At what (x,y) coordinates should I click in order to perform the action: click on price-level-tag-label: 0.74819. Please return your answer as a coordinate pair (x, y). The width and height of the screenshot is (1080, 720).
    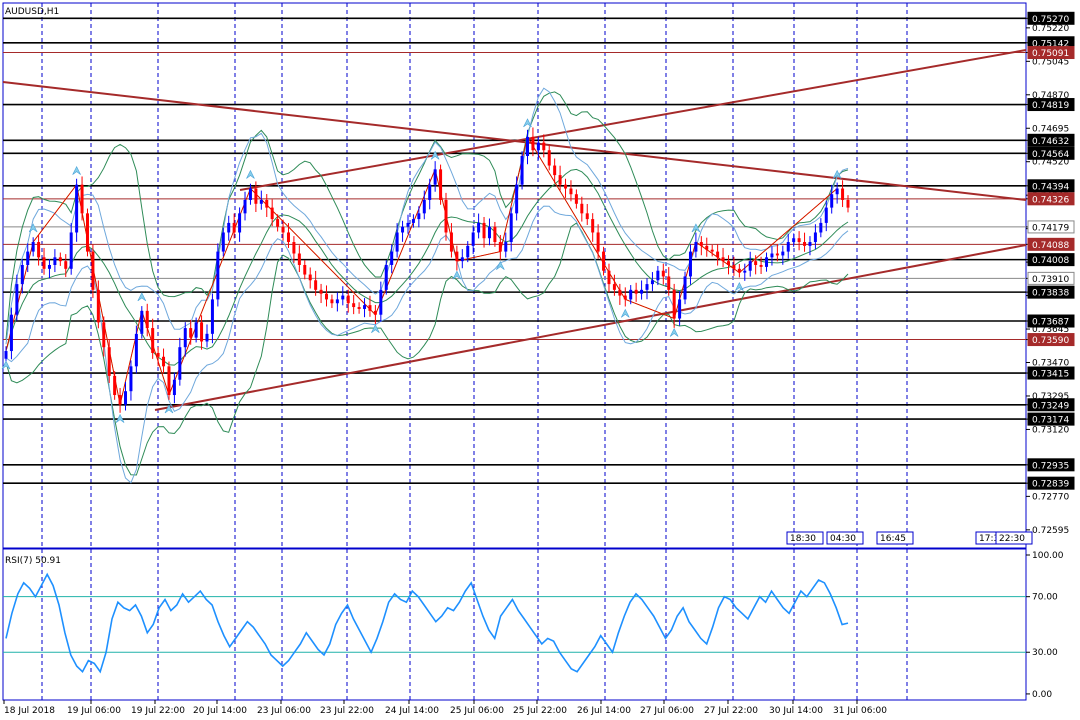
    Looking at the image, I should click on (1050, 106).